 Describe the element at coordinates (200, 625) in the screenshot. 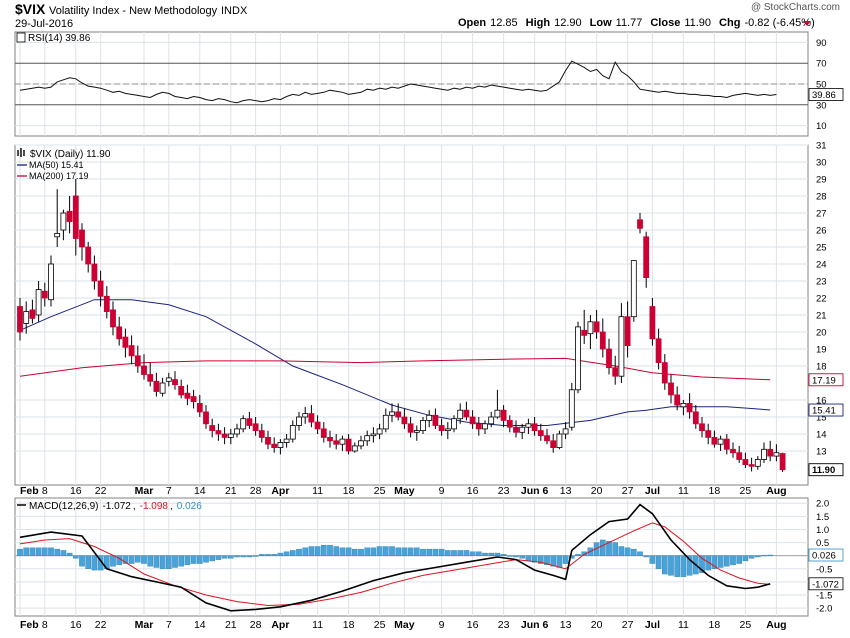

I see `x-axis-label: 14` at that location.